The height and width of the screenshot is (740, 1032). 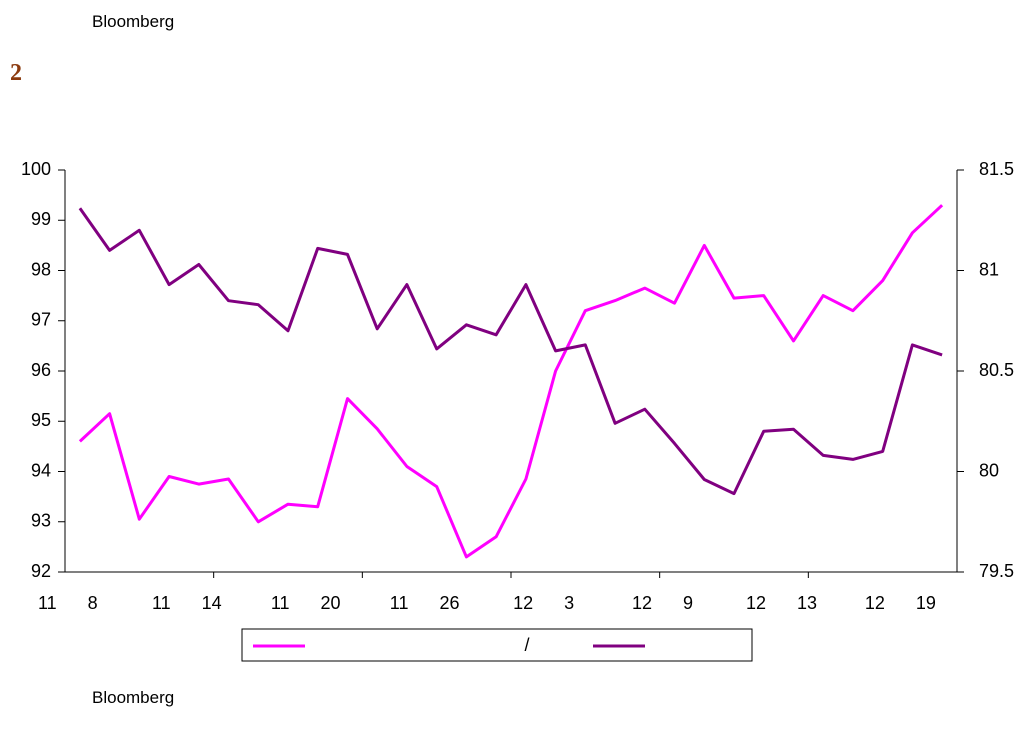 What do you see at coordinates (41, 320) in the screenshot?
I see `y-tick-label: 97` at bounding box center [41, 320].